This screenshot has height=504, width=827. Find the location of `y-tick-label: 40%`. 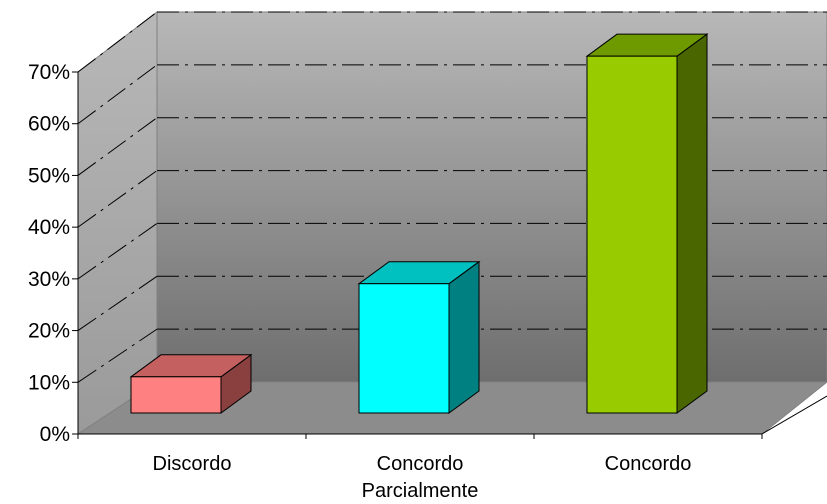

y-tick-label: 40% is located at coordinates (49, 227).